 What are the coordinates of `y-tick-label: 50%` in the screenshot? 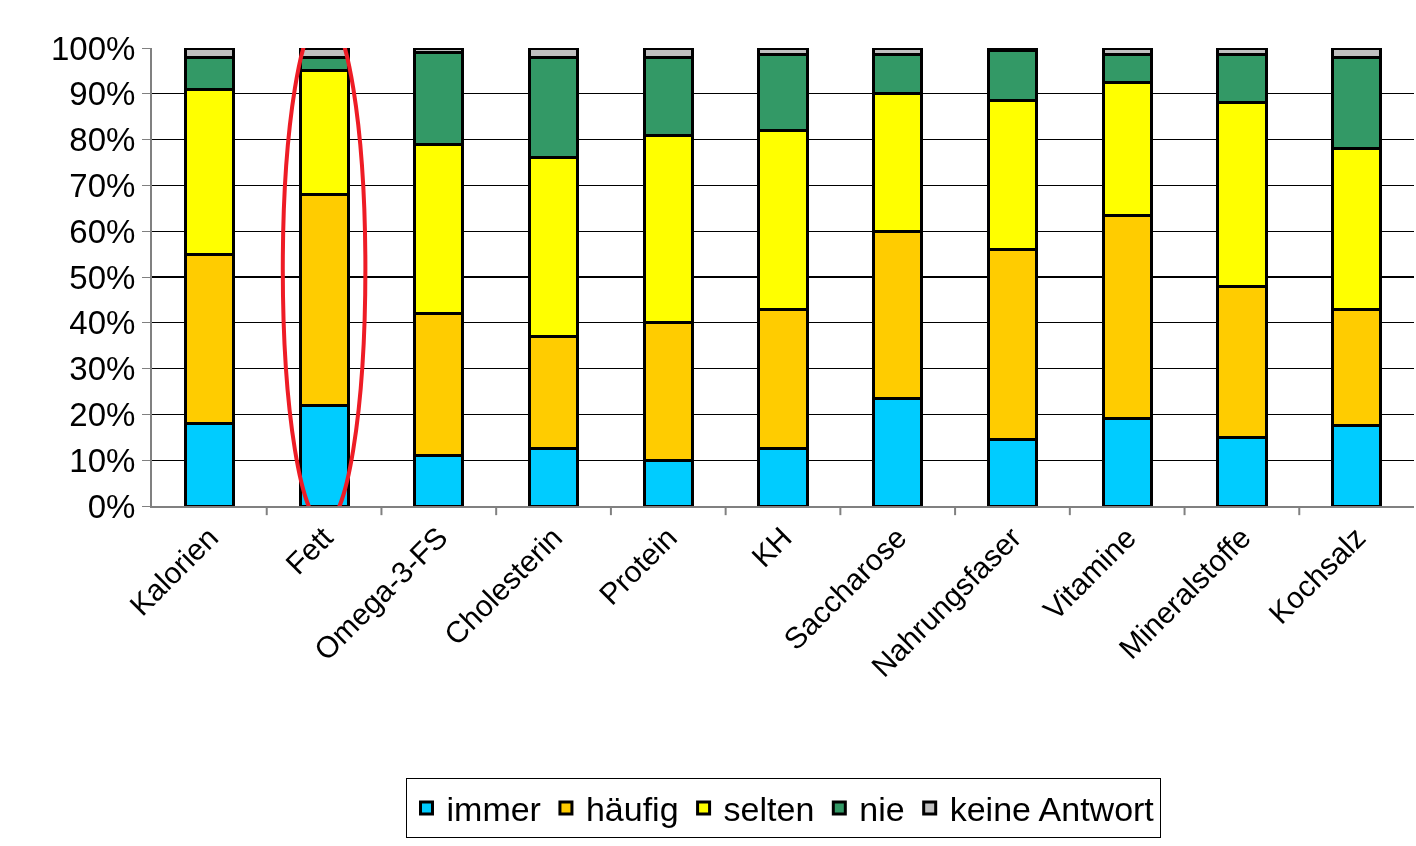 It's located at (102, 277).